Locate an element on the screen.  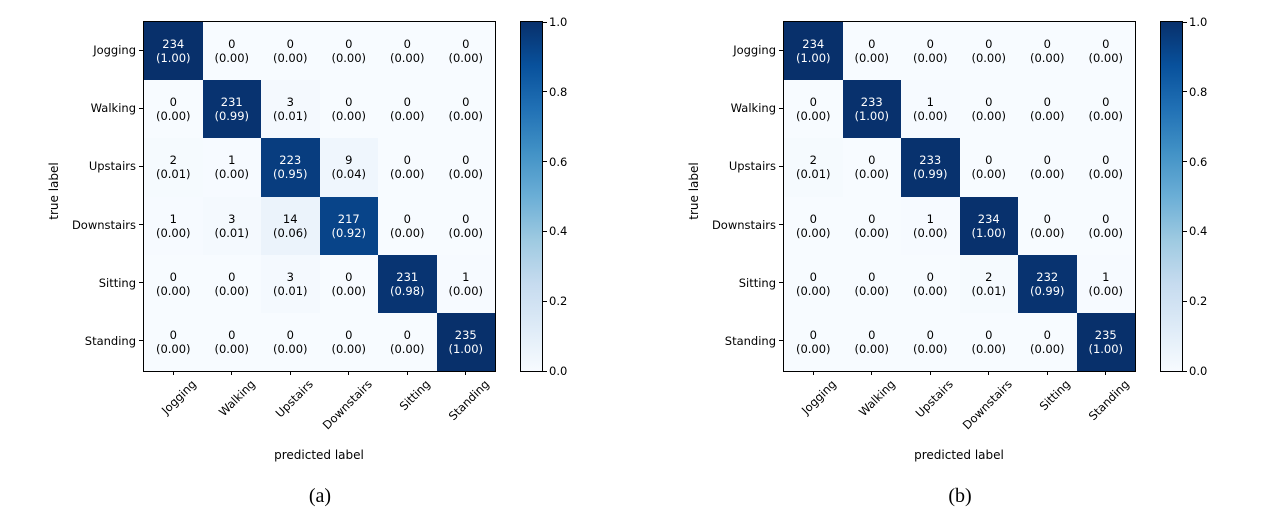
matrix-cell: 233 (0.99) is located at coordinates (930, 167).